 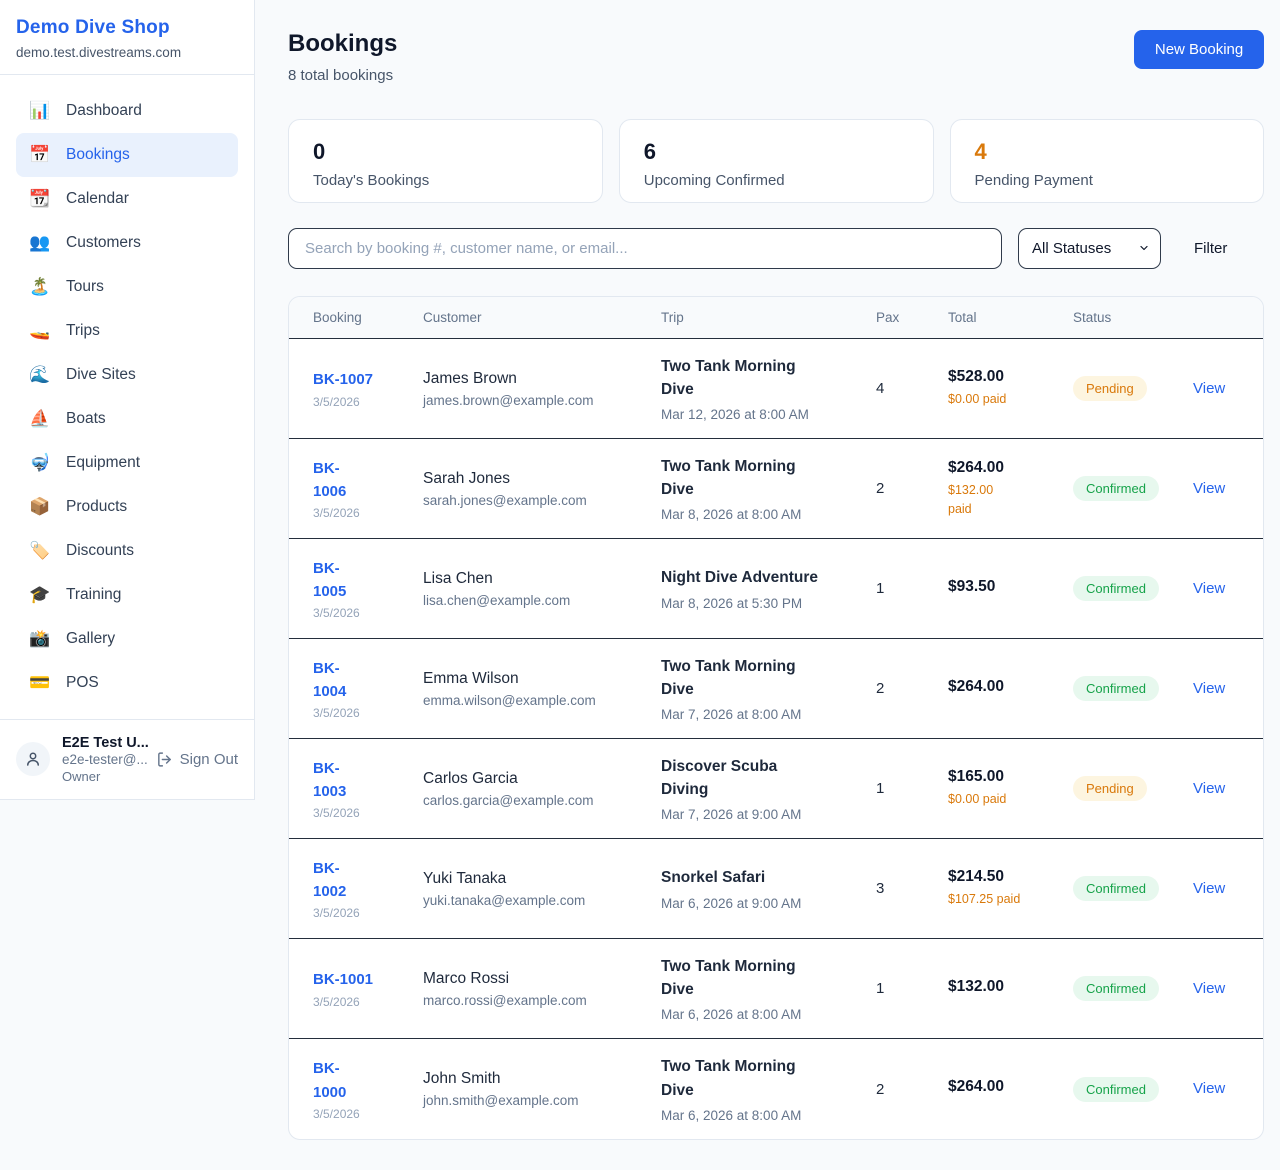 What do you see at coordinates (466, 978) in the screenshot?
I see `customer-name: Marco Rossi` at bounding box center [466, 978].